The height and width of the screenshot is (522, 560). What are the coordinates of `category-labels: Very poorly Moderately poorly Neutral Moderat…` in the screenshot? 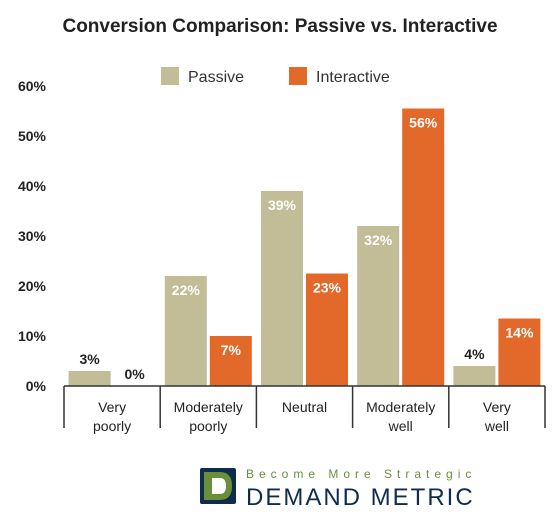 It's located at (302, 416).